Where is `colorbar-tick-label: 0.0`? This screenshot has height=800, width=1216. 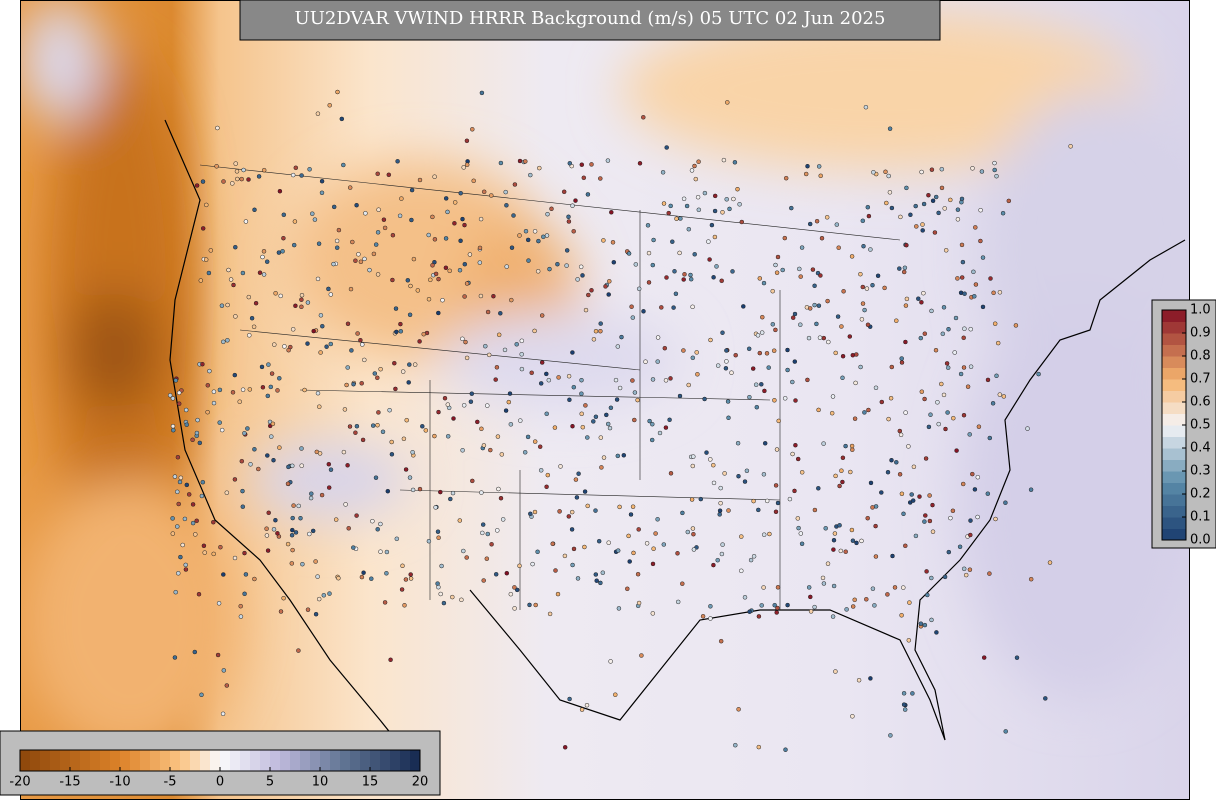 colorbar-tick-label: 0.0 is located at coordinates (1200, 540).